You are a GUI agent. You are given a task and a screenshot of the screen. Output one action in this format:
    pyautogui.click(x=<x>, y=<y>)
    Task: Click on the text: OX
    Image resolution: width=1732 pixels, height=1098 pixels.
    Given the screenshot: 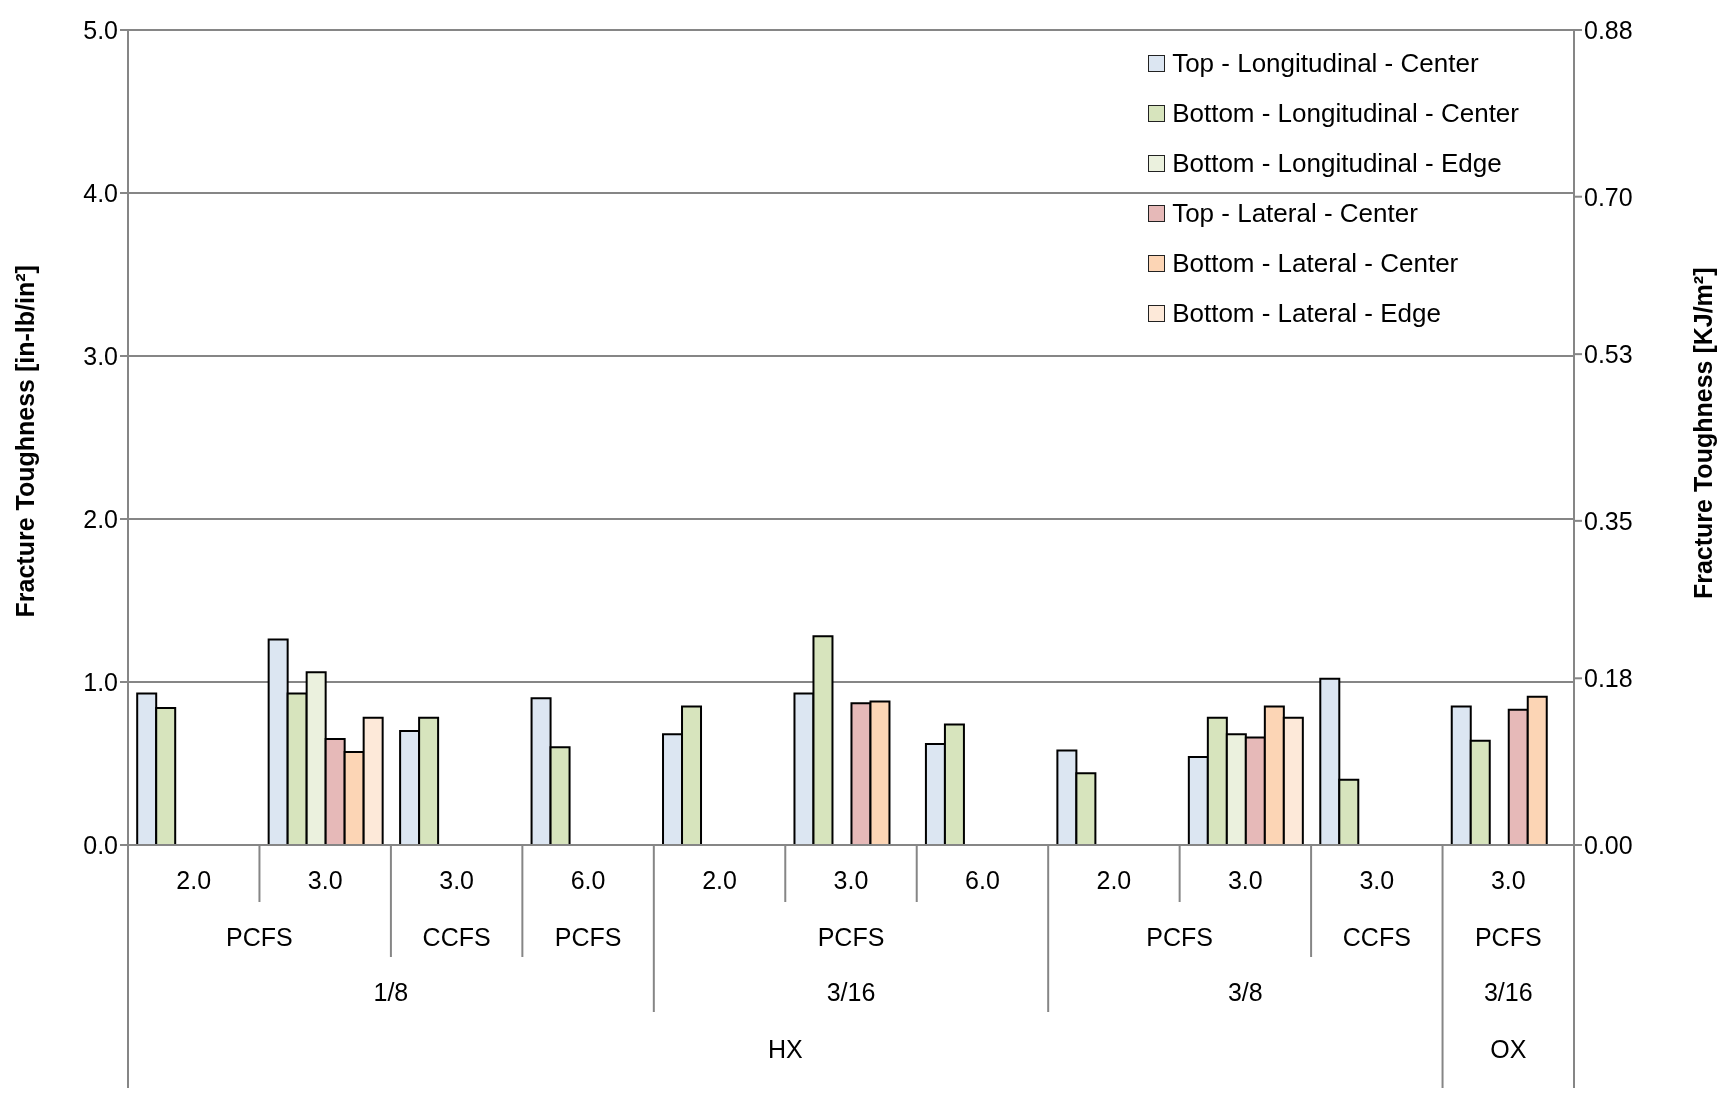 What is the action you would take?
    pyautogui.click(x=1508, y=1048)
    